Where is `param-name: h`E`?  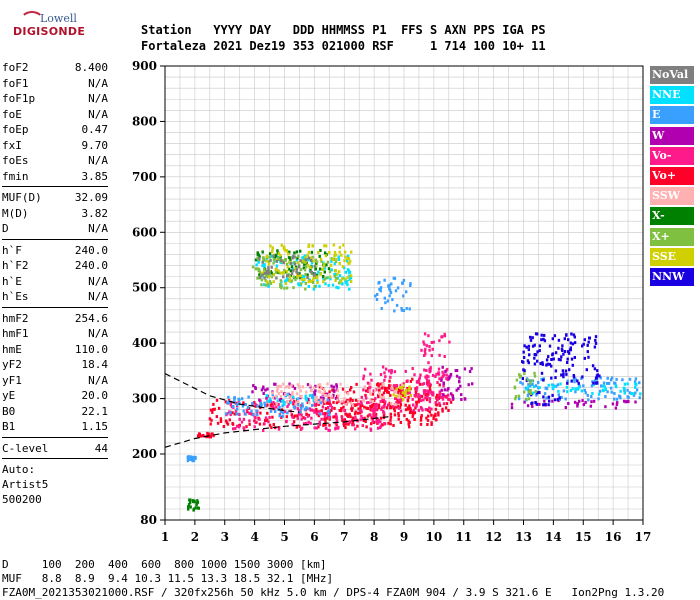
param-name: h`E is located at coordinates (12, 281).